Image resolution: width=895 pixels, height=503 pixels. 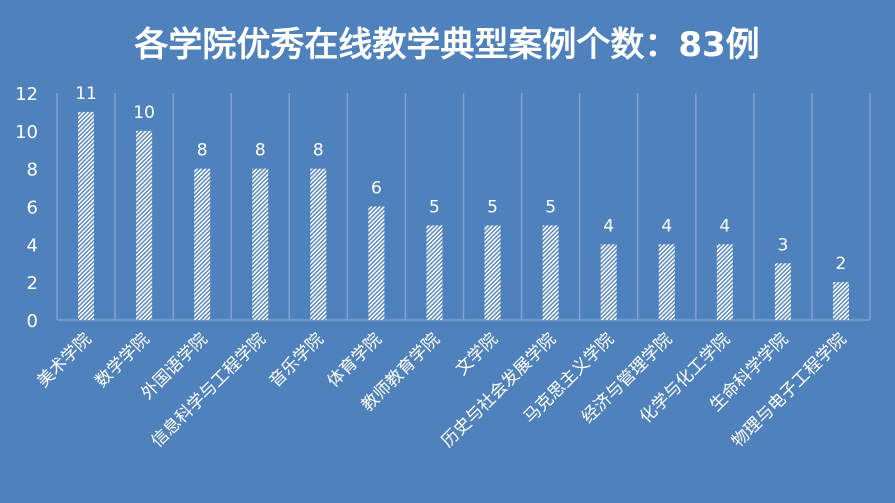 I want to click on data-label: 10, so click(x=144, y=113).